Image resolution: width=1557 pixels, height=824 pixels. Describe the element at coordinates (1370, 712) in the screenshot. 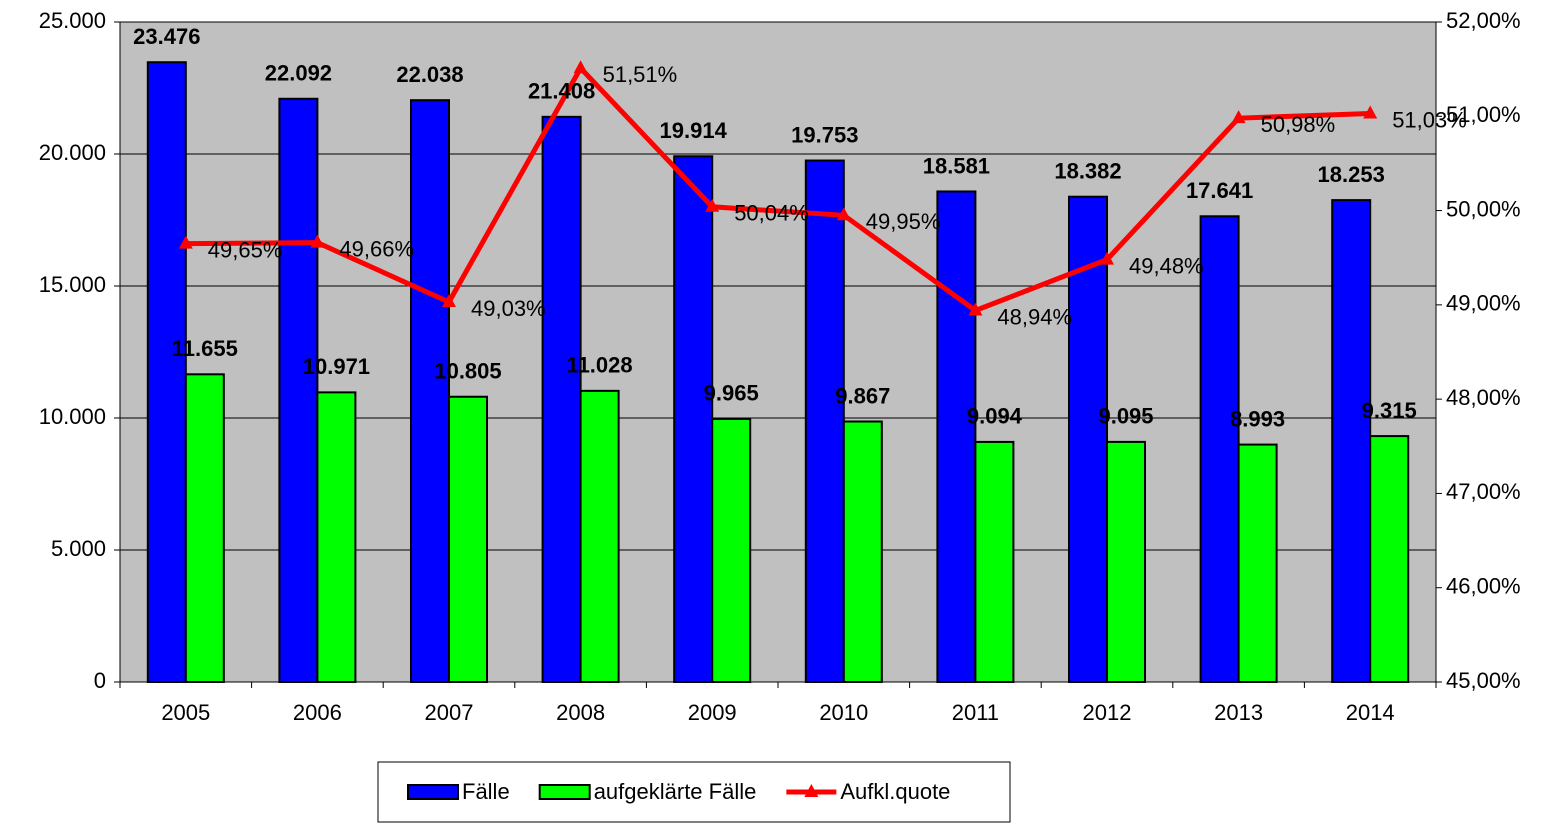

I see `x-tick-label: 2014` at that location.